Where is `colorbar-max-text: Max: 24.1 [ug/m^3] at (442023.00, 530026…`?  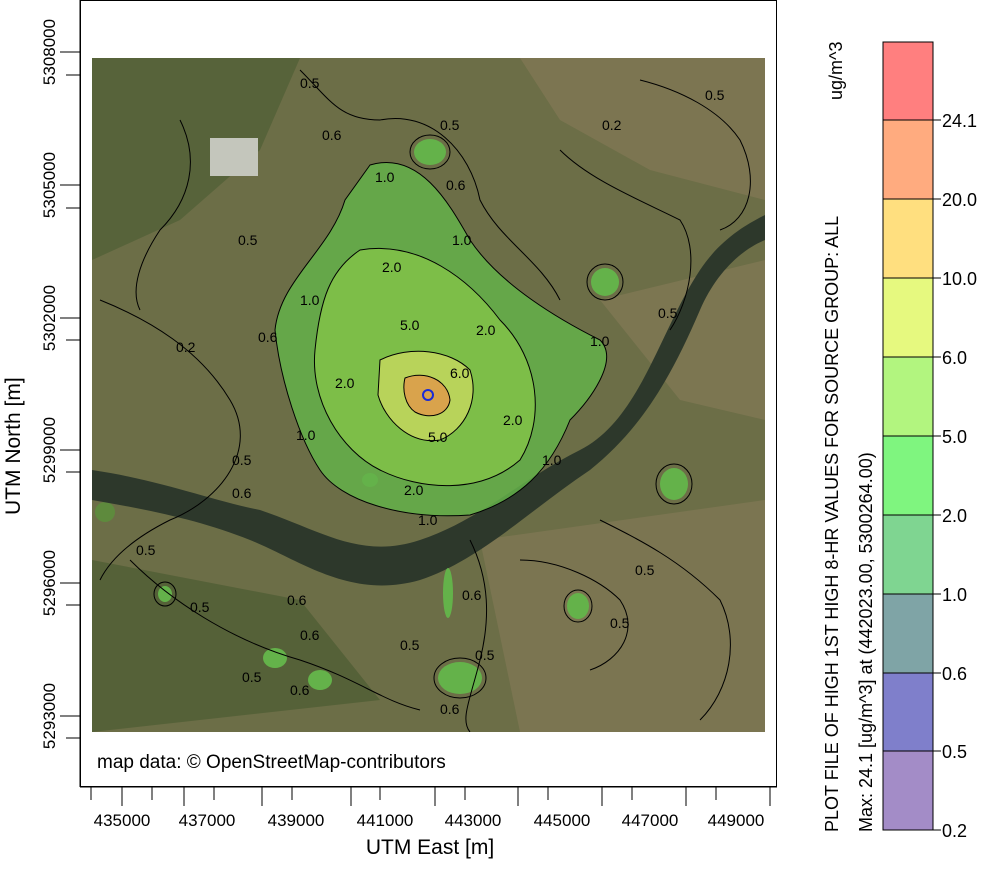 colorbar-max-text: Max: 24.1 [ug/m^3] at (442023.00, 530026… is located at coordinates (866, 642).